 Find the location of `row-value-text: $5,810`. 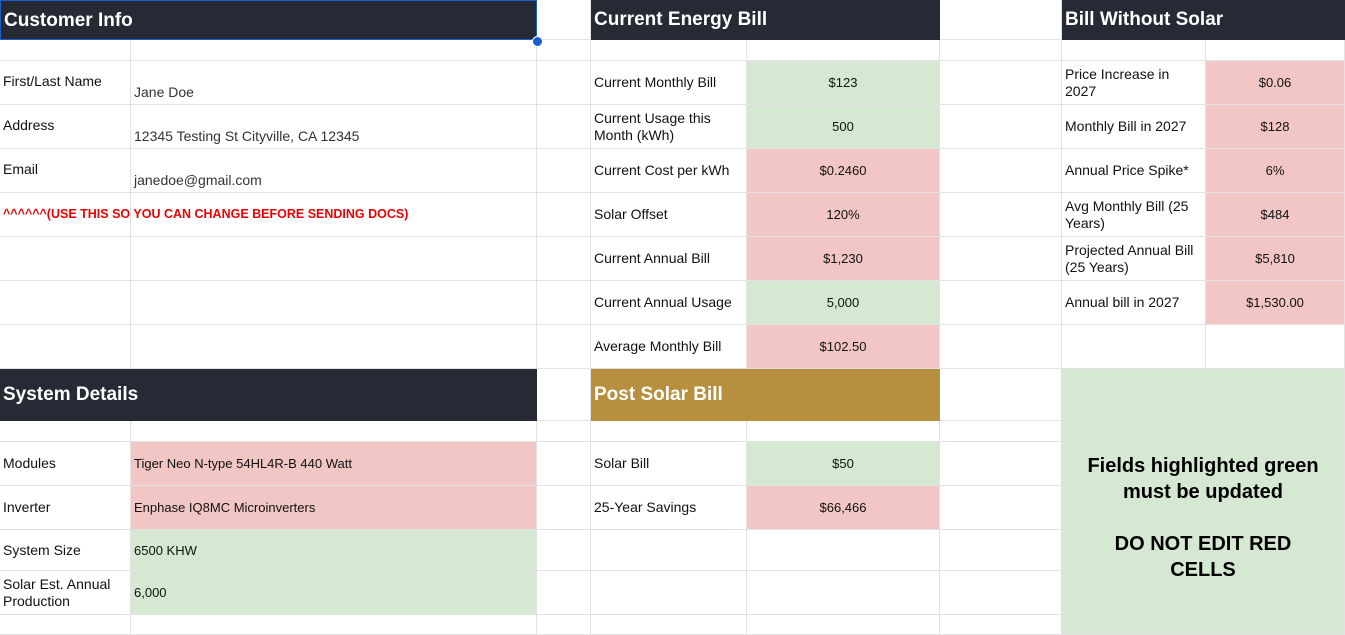

row-value-text: $5,810 is located at coordinates (1275, 258).